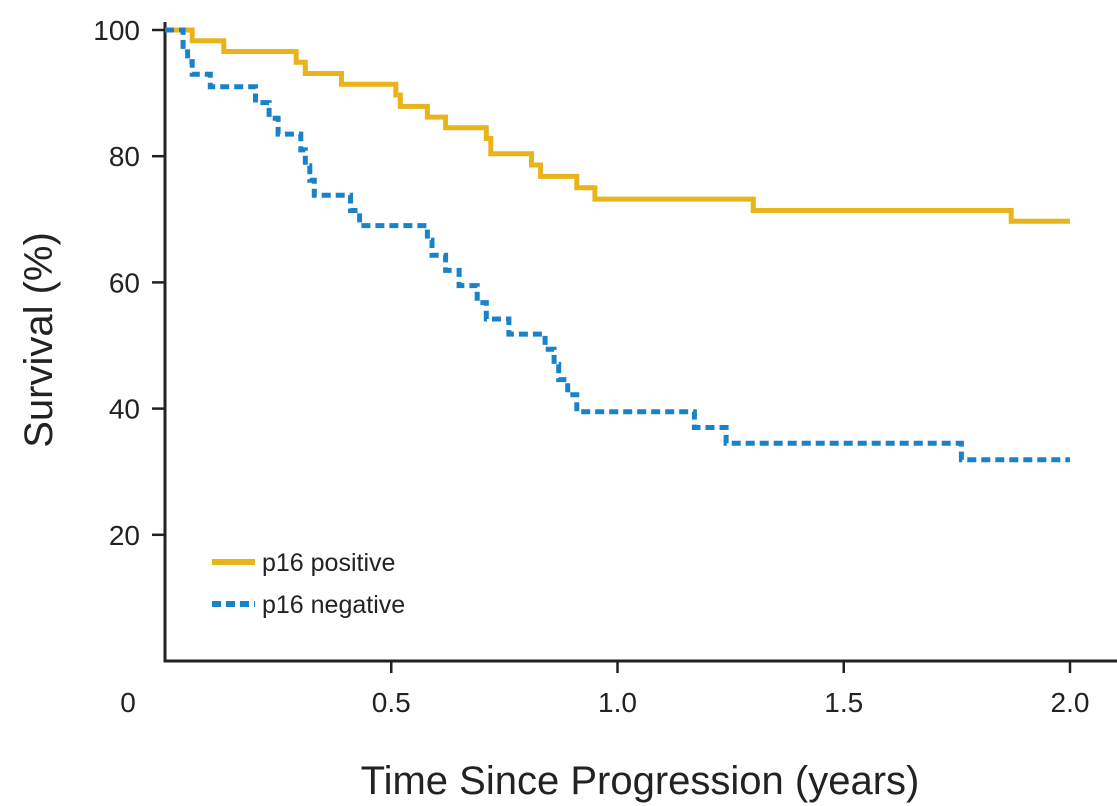 This screenshot has width=1117, height=806. Describe the element at coordinates (124, 535) in the screenshot. I see `y-tick-label: 20` at that location.